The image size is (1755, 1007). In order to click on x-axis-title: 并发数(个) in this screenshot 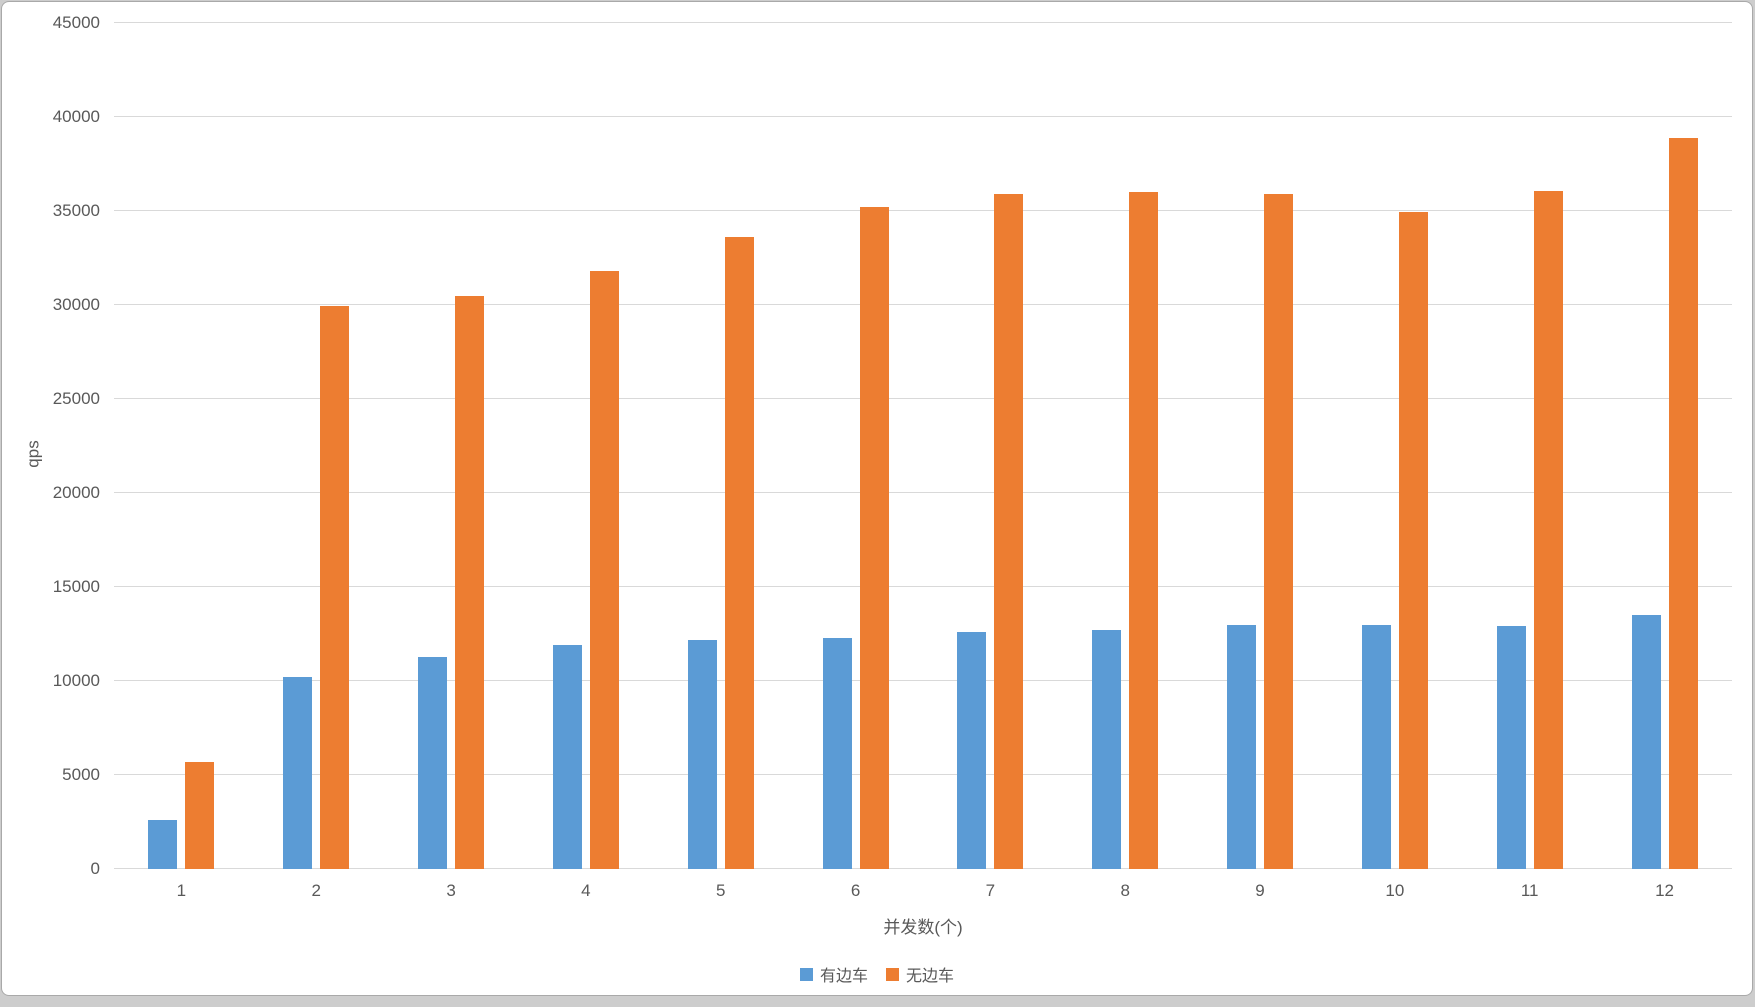, I will do `click(923, 927)`.